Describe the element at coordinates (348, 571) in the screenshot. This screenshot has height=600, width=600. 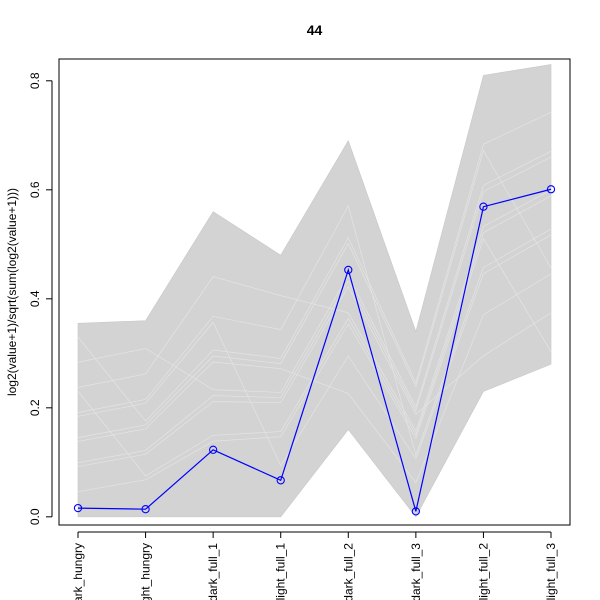
I see `x-tick-label: dark_full_2` at that location.